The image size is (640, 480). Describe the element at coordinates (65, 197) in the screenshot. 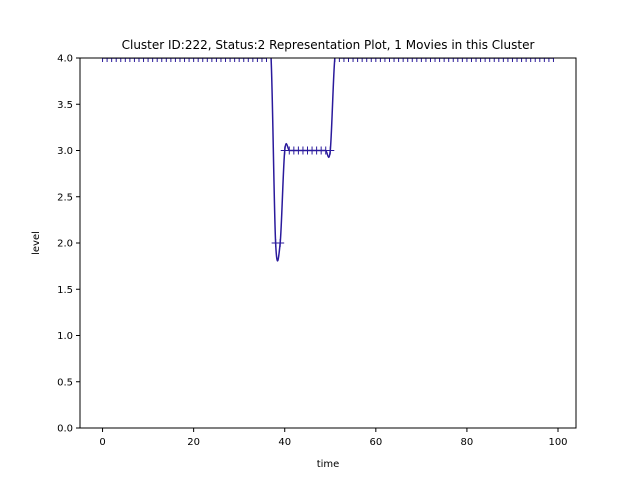

I see `y-tick-label: 2.5` at that location.